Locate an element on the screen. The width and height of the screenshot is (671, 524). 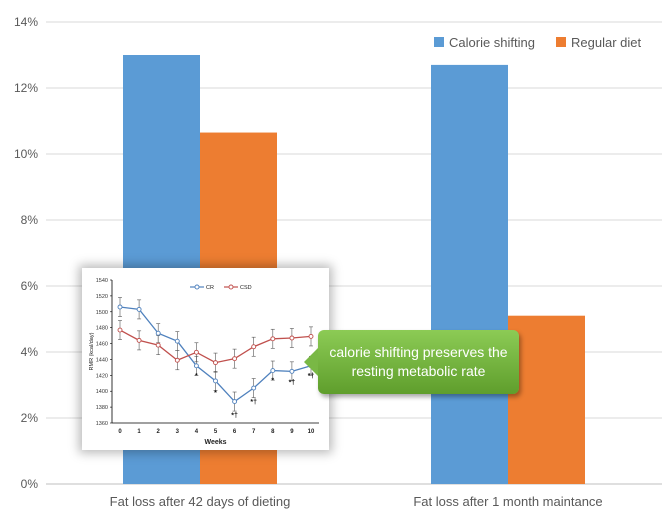
legend-label: Calorie shifting is located at coordinates (492, 42).